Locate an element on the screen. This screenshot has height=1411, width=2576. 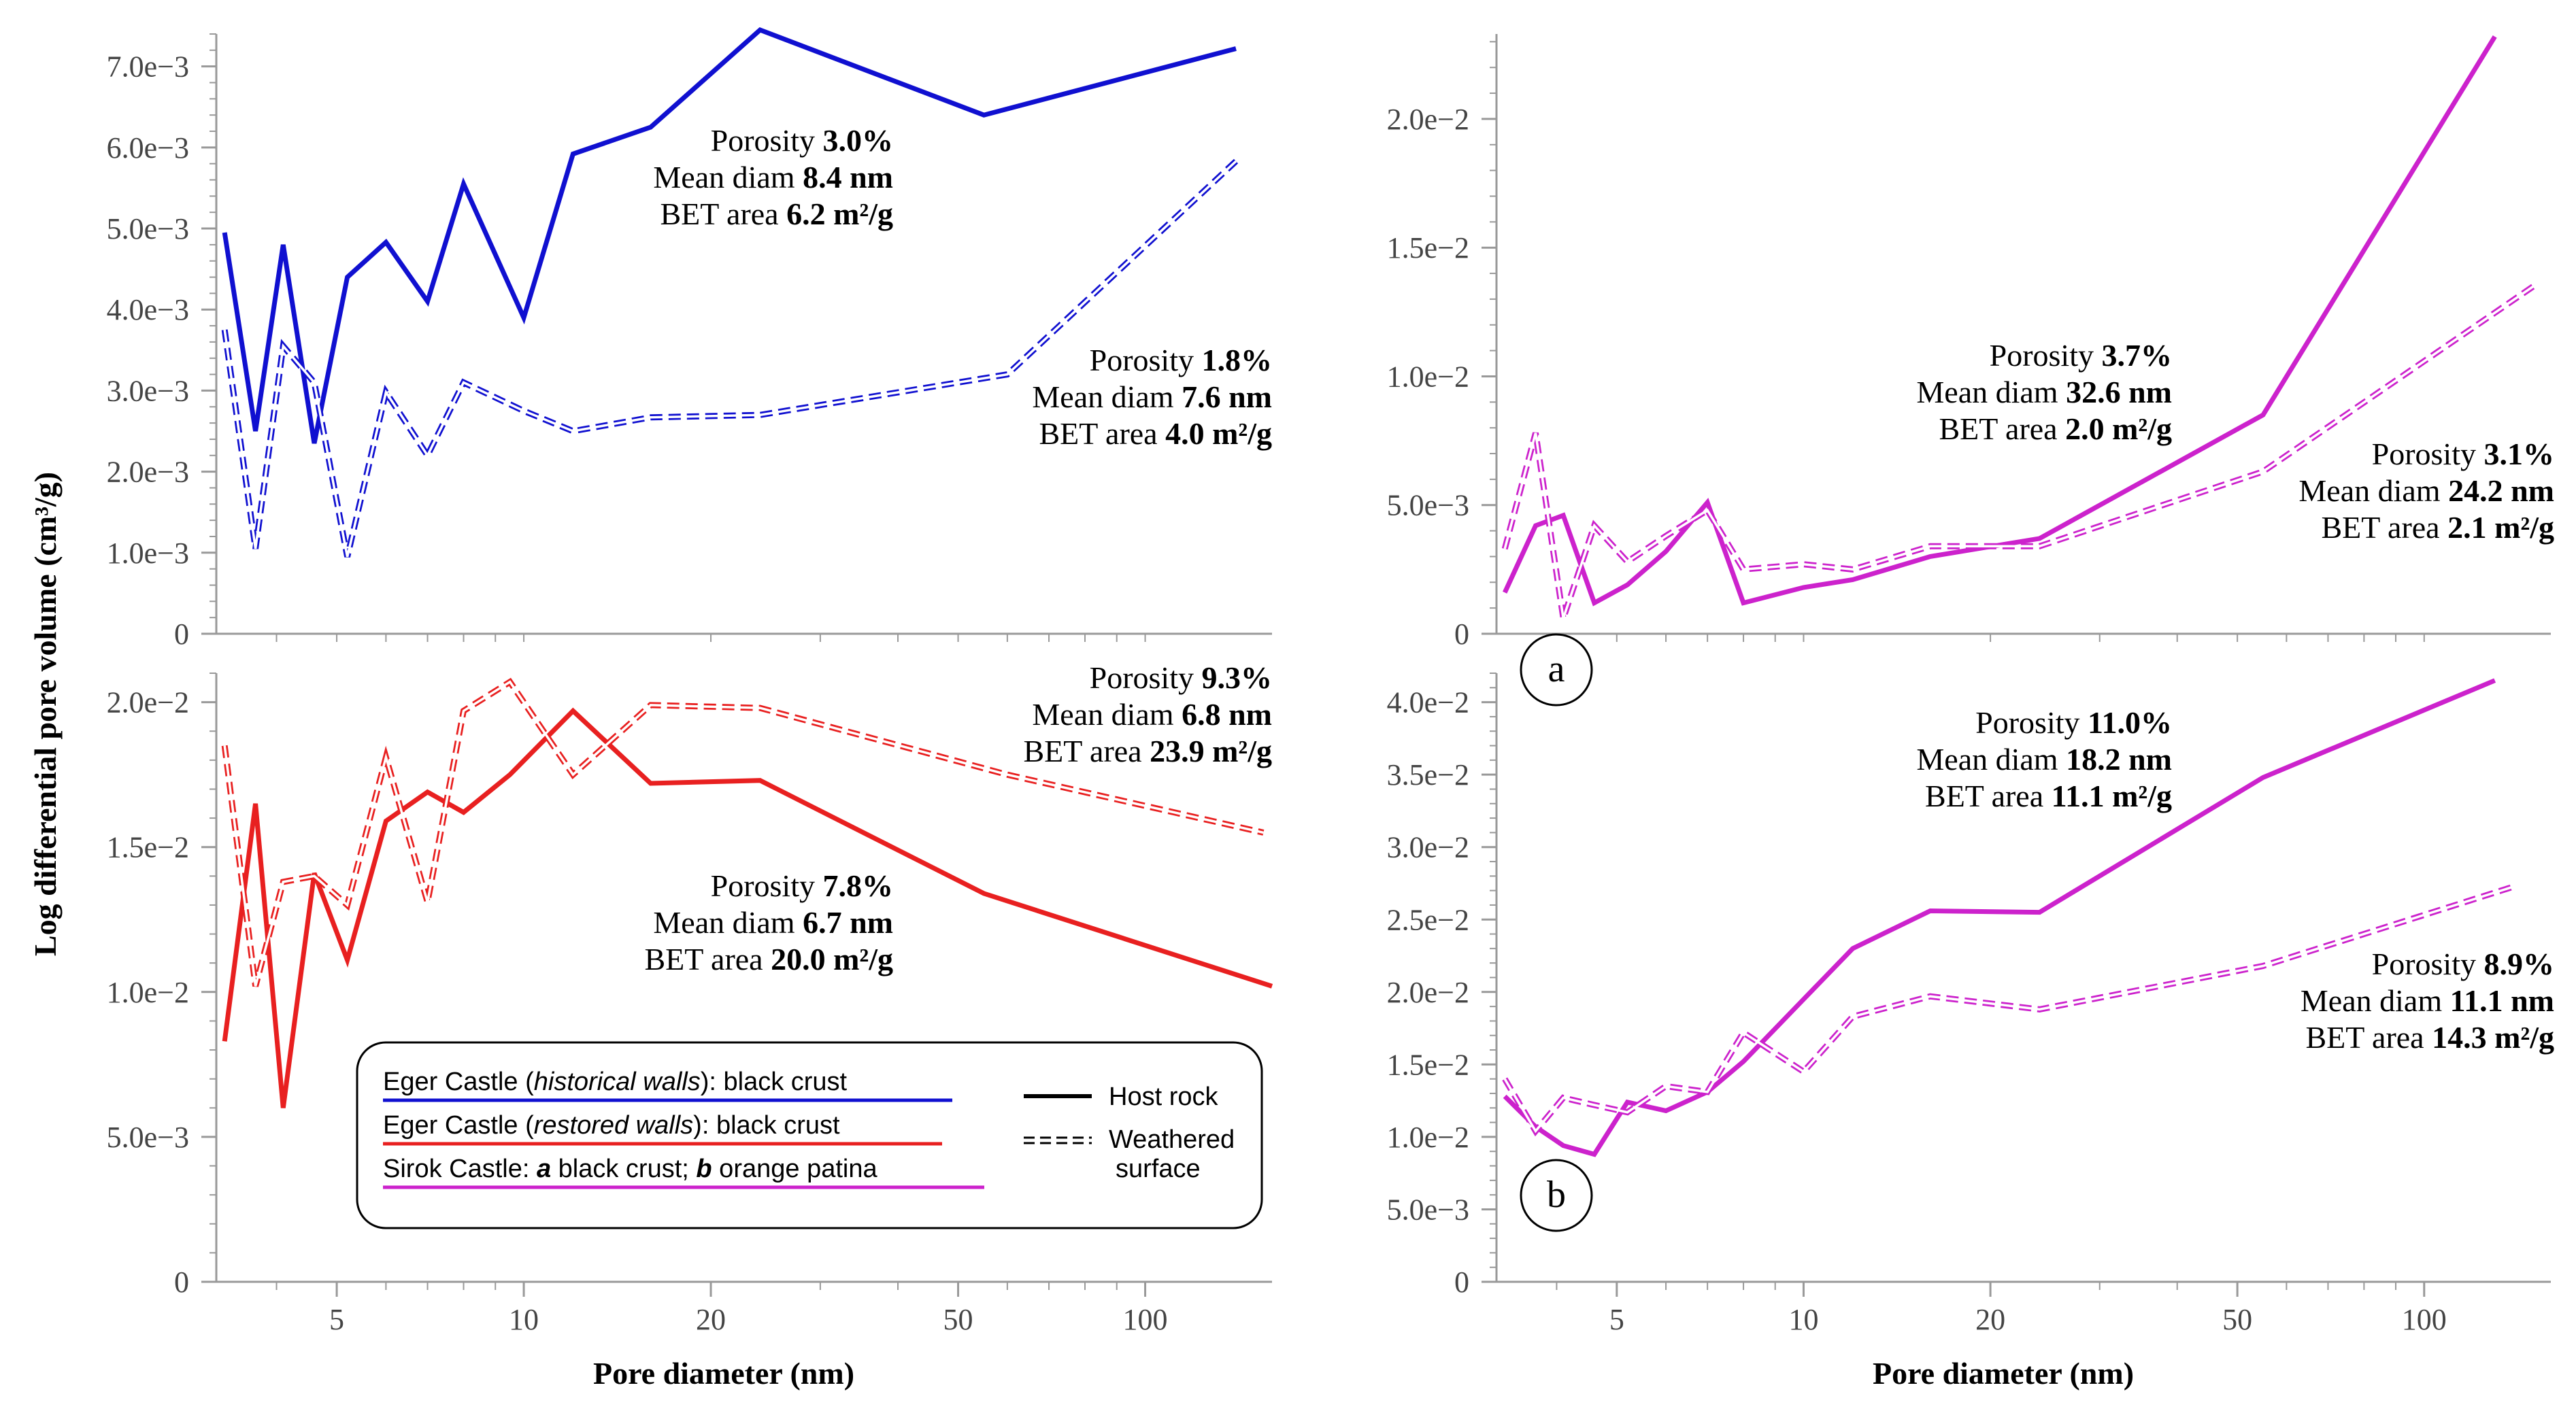
y-axis-title: Log differential pore volume (cm³/g) is located at coordinates (45, 714).